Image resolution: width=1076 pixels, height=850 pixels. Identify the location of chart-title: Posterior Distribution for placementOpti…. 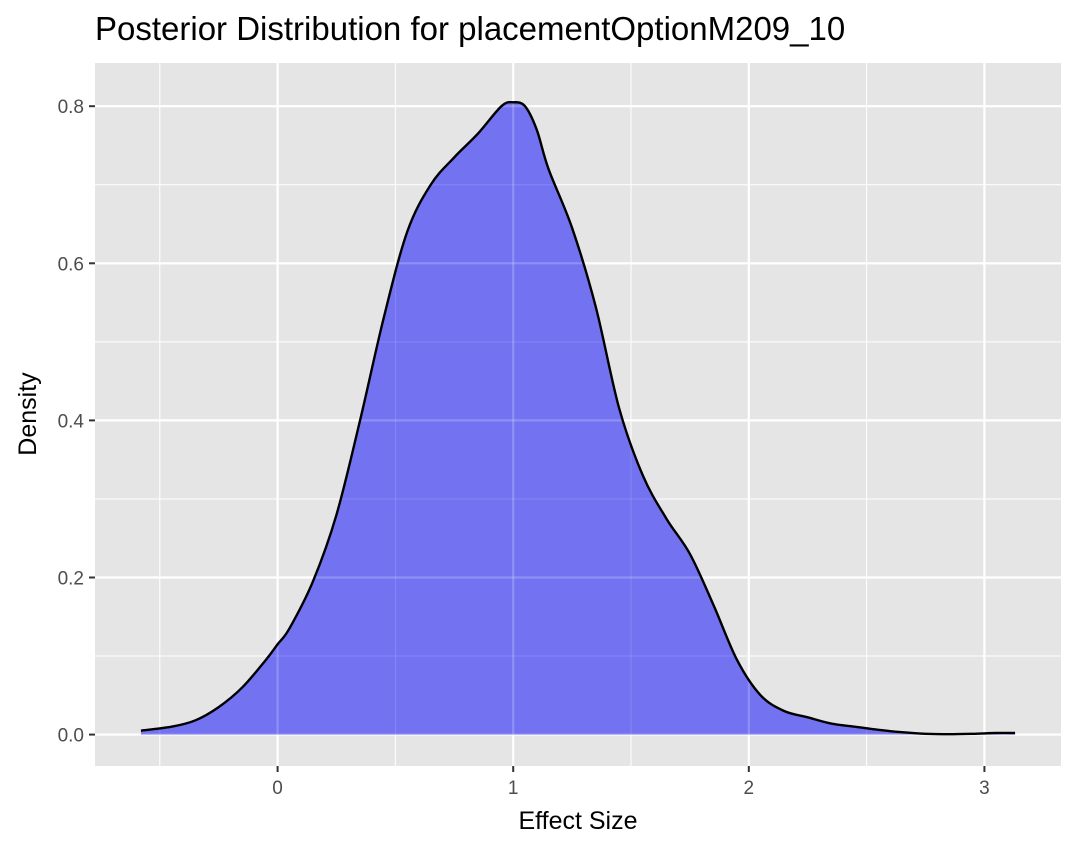
(470, 28).